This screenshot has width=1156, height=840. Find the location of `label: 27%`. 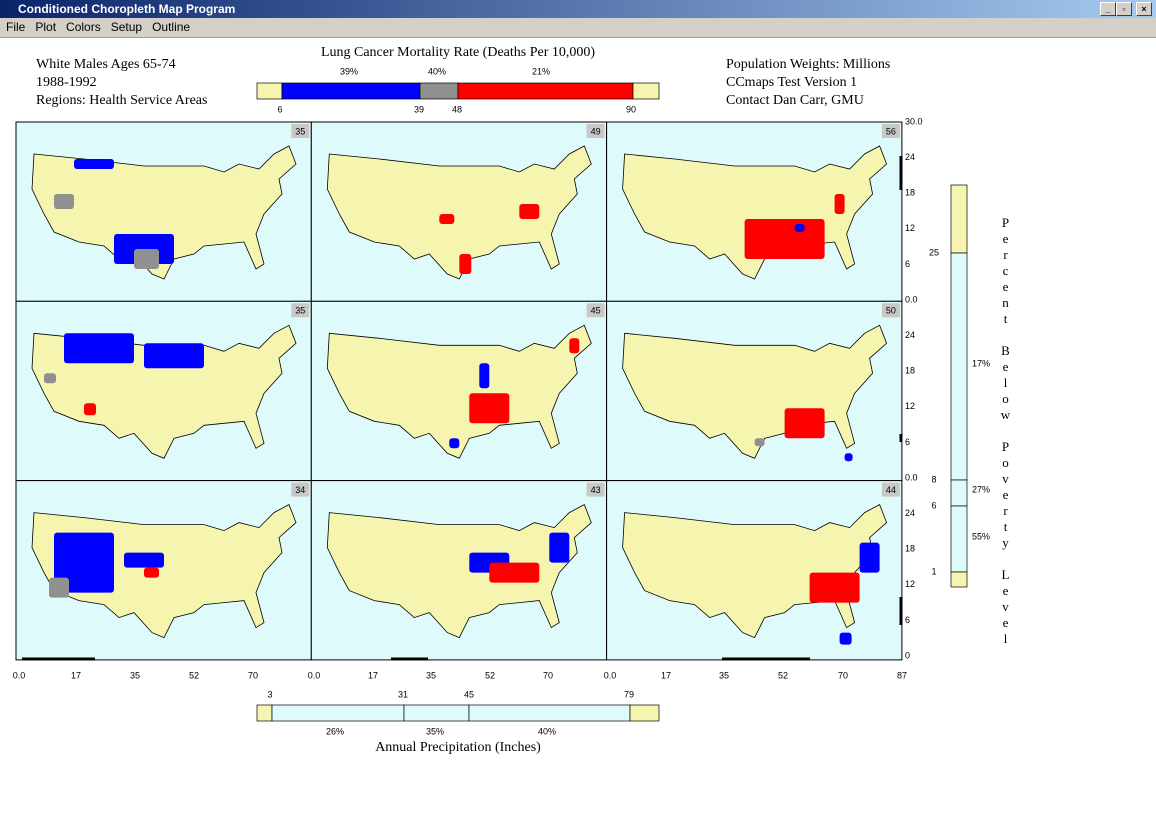

label: 27% is located at coordinates (981, 489).